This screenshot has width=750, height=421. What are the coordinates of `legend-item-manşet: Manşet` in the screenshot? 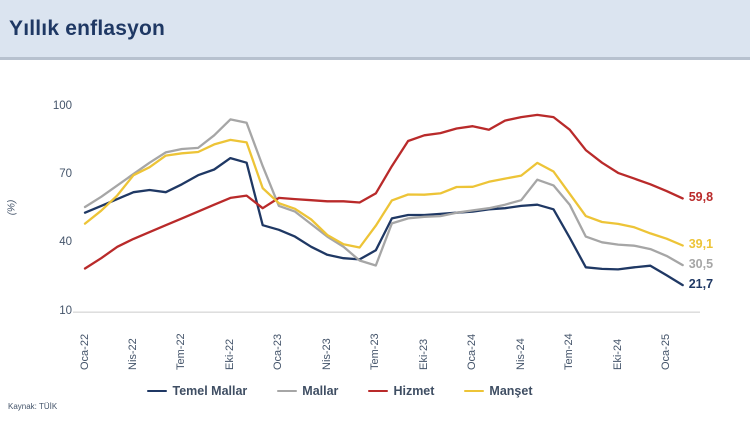 It's located at (498, 391).